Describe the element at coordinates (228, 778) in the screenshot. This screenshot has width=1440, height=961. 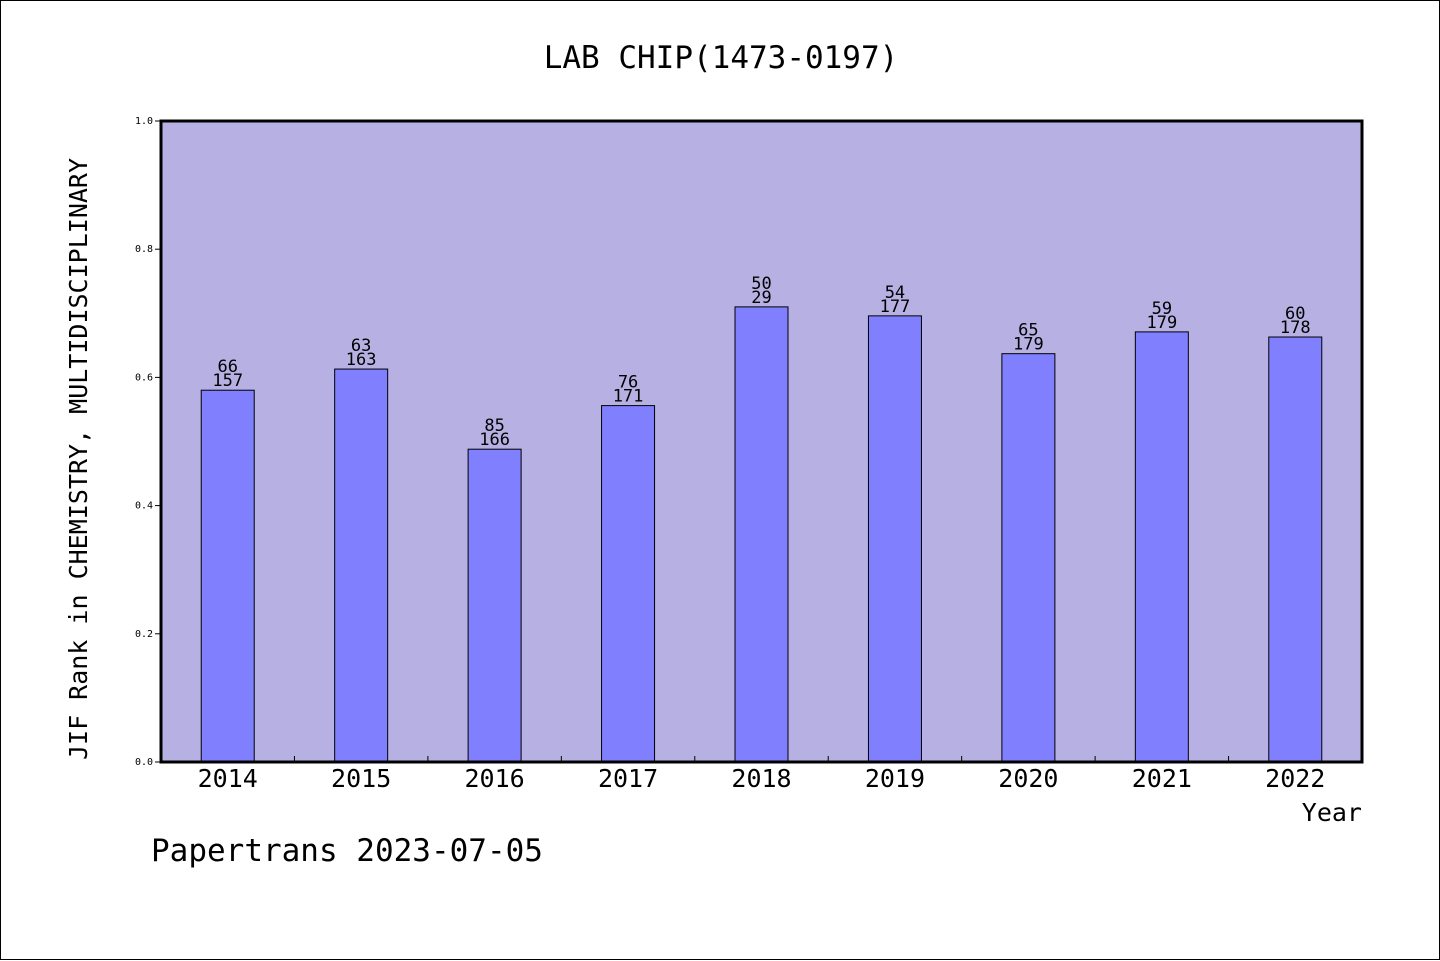
I see `x-tick-label-2014: 2014` at that location.